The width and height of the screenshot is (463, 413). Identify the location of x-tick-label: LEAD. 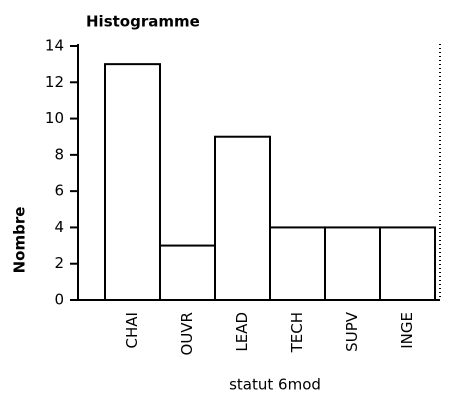
(242, 332).